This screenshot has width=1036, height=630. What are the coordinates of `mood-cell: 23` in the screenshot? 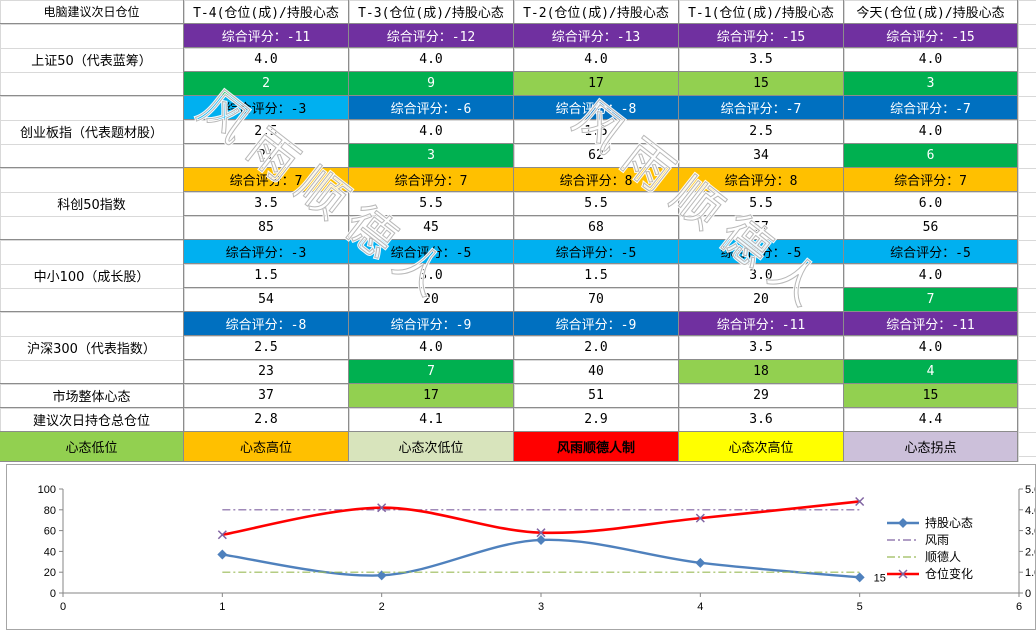 It's located at (266, 372).